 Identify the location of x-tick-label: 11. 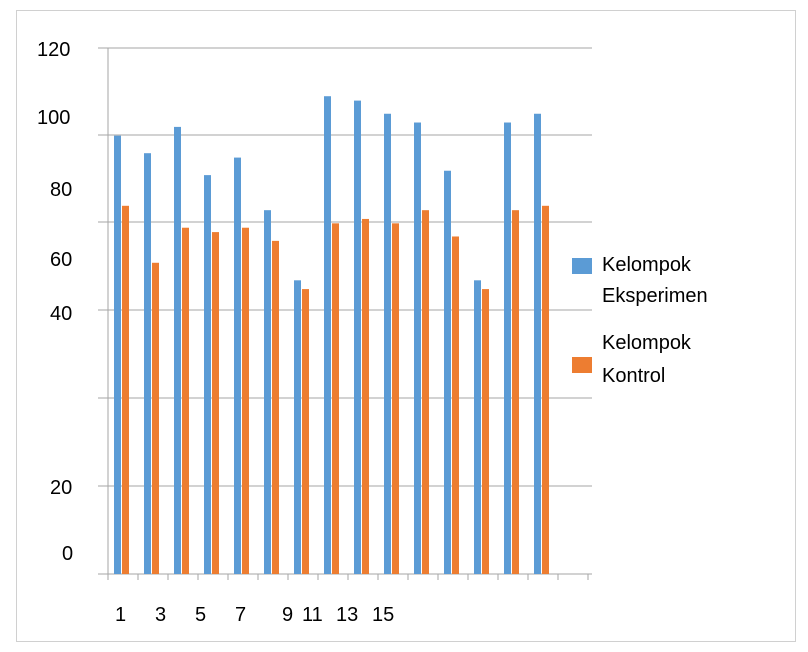
(312, 615).